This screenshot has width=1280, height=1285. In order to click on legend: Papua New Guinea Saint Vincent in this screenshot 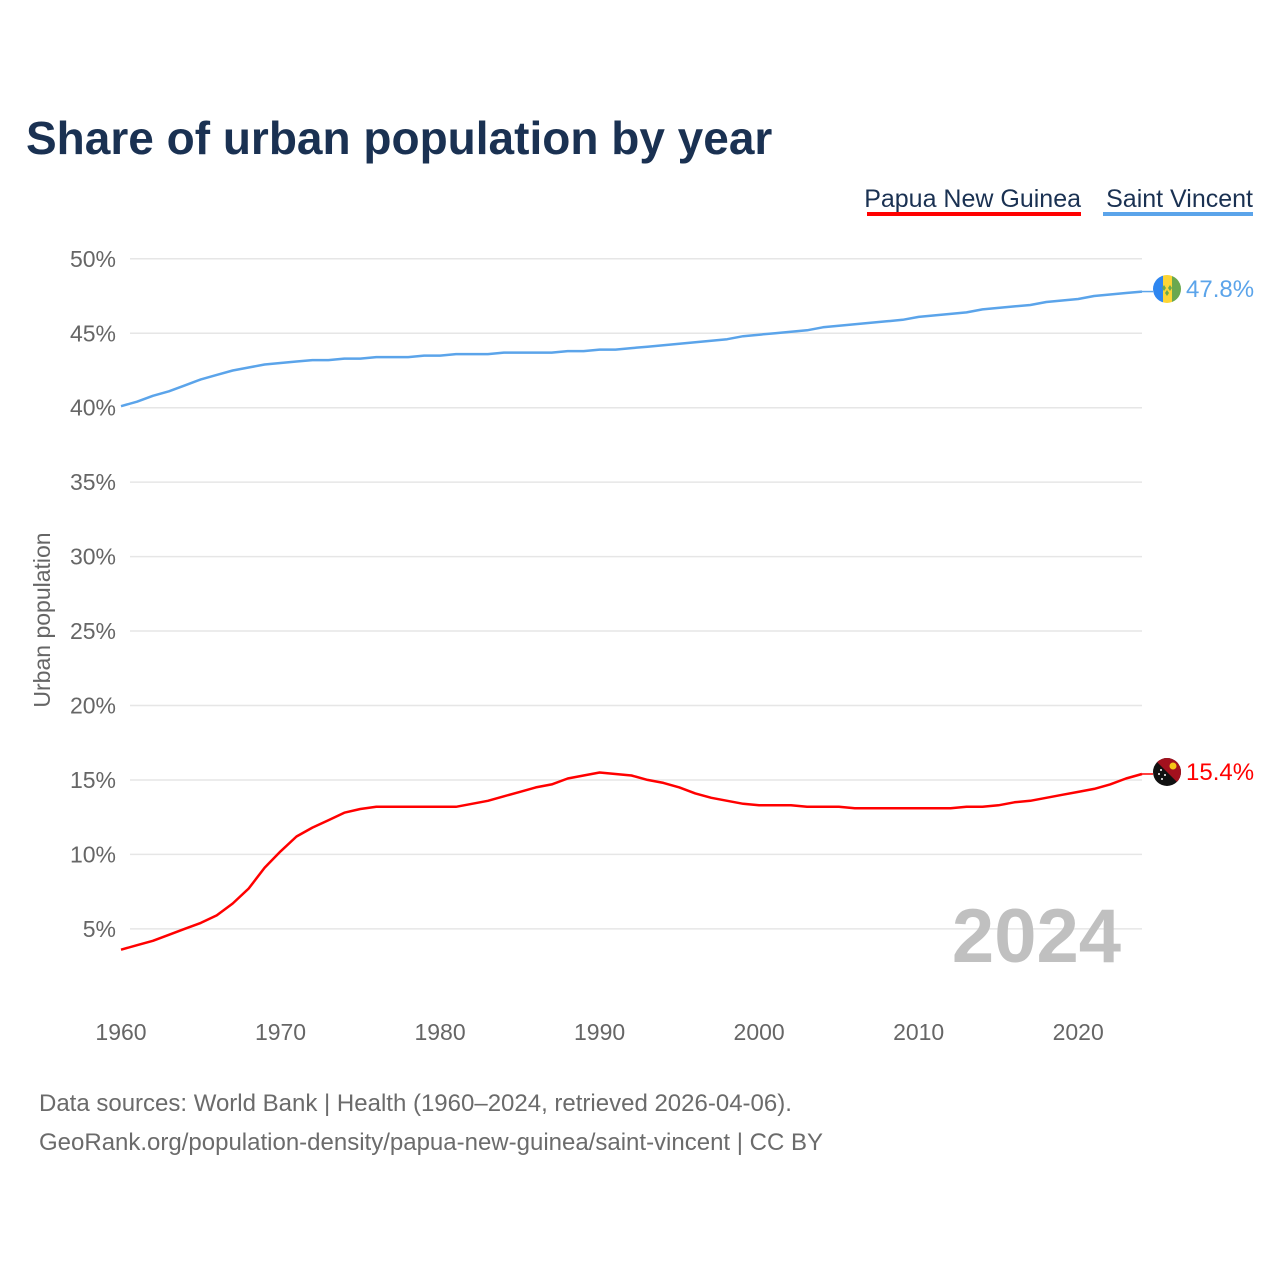, I will do `click(1058, 200)`.